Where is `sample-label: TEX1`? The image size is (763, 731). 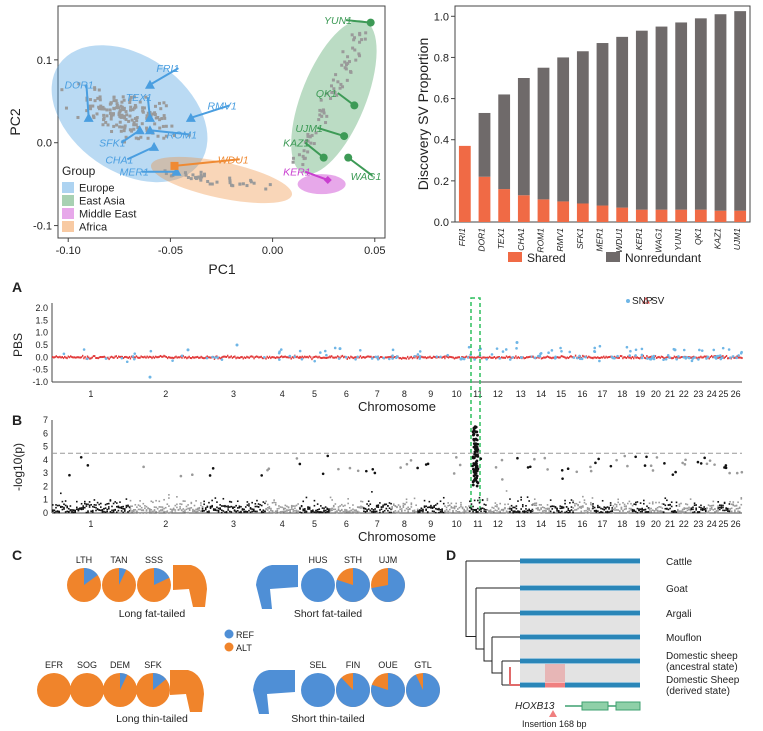 sample-label: TEX1 is located at coordinates (139, 98).